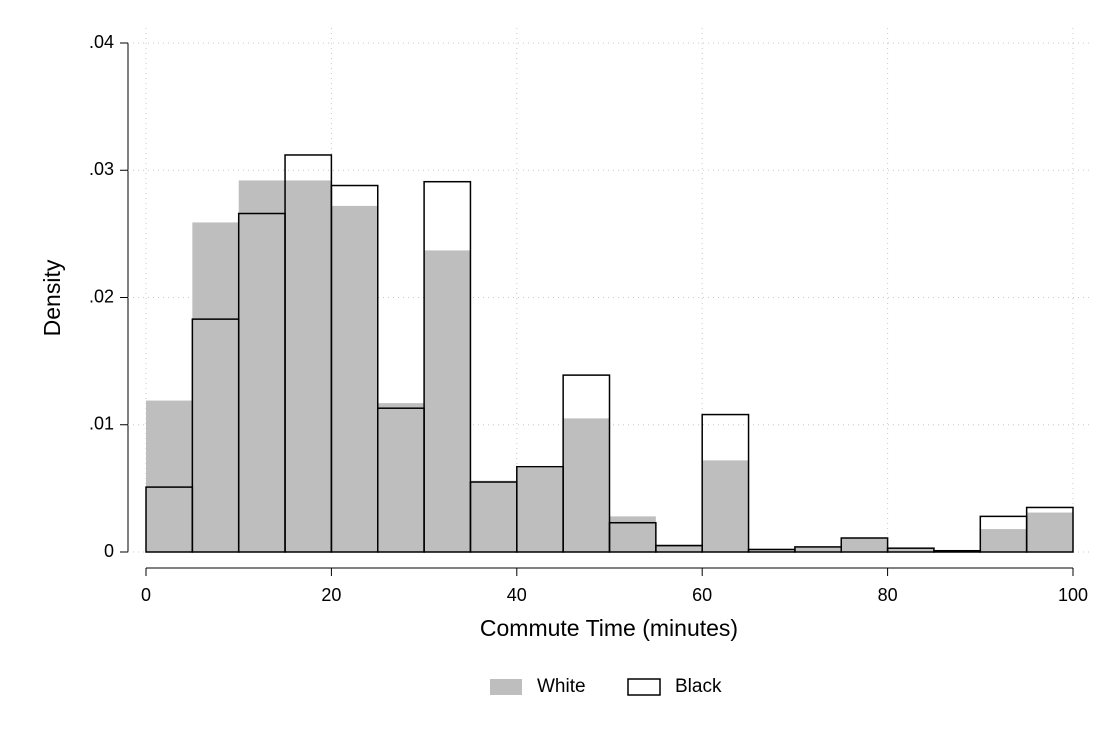 The height and width of the screenshot is (744, 1116). Describe the element at coordinates (702, 595) in the screenshot. I see `x-tick-label: 60` at that location.